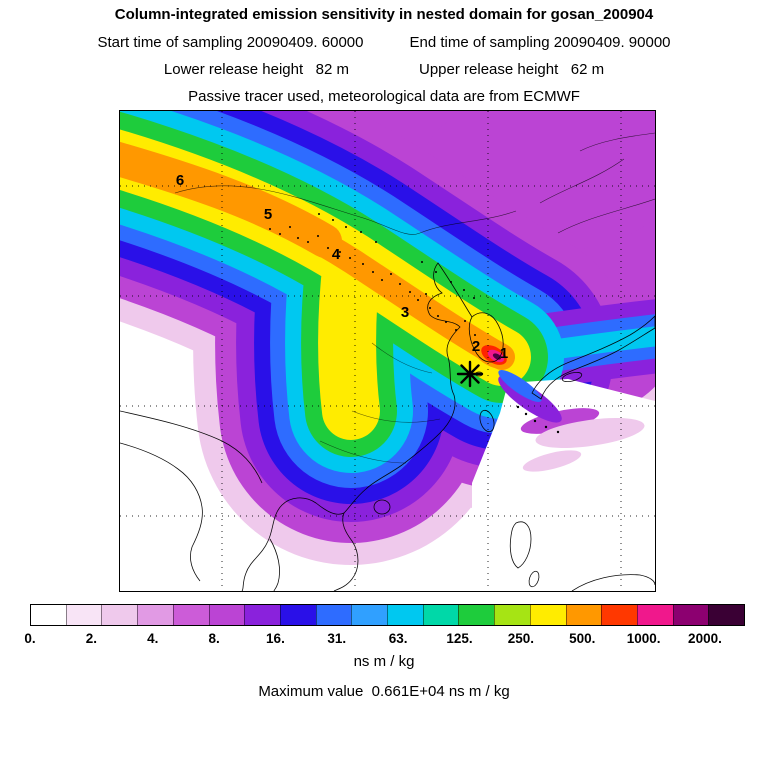 The width and height of the screenshot is (768, 768). Describe the element at coordinates (405, 312) in the screenshot. I see `plume-day-label: 3` at that location.